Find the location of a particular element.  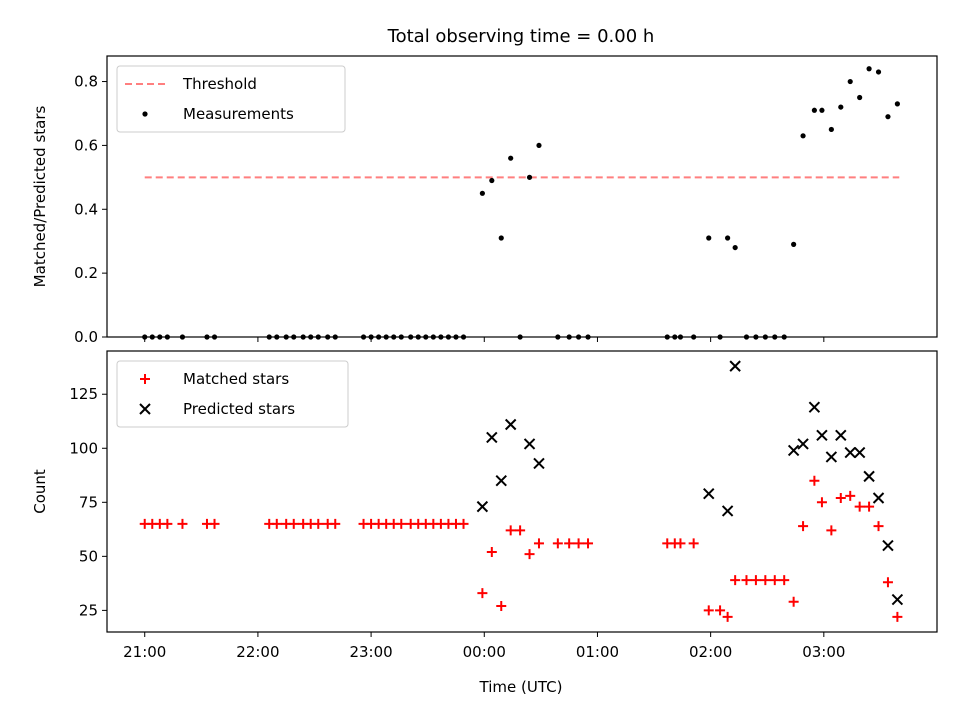

y-tick-label: 0.8 is located at coordinates (86, 82).